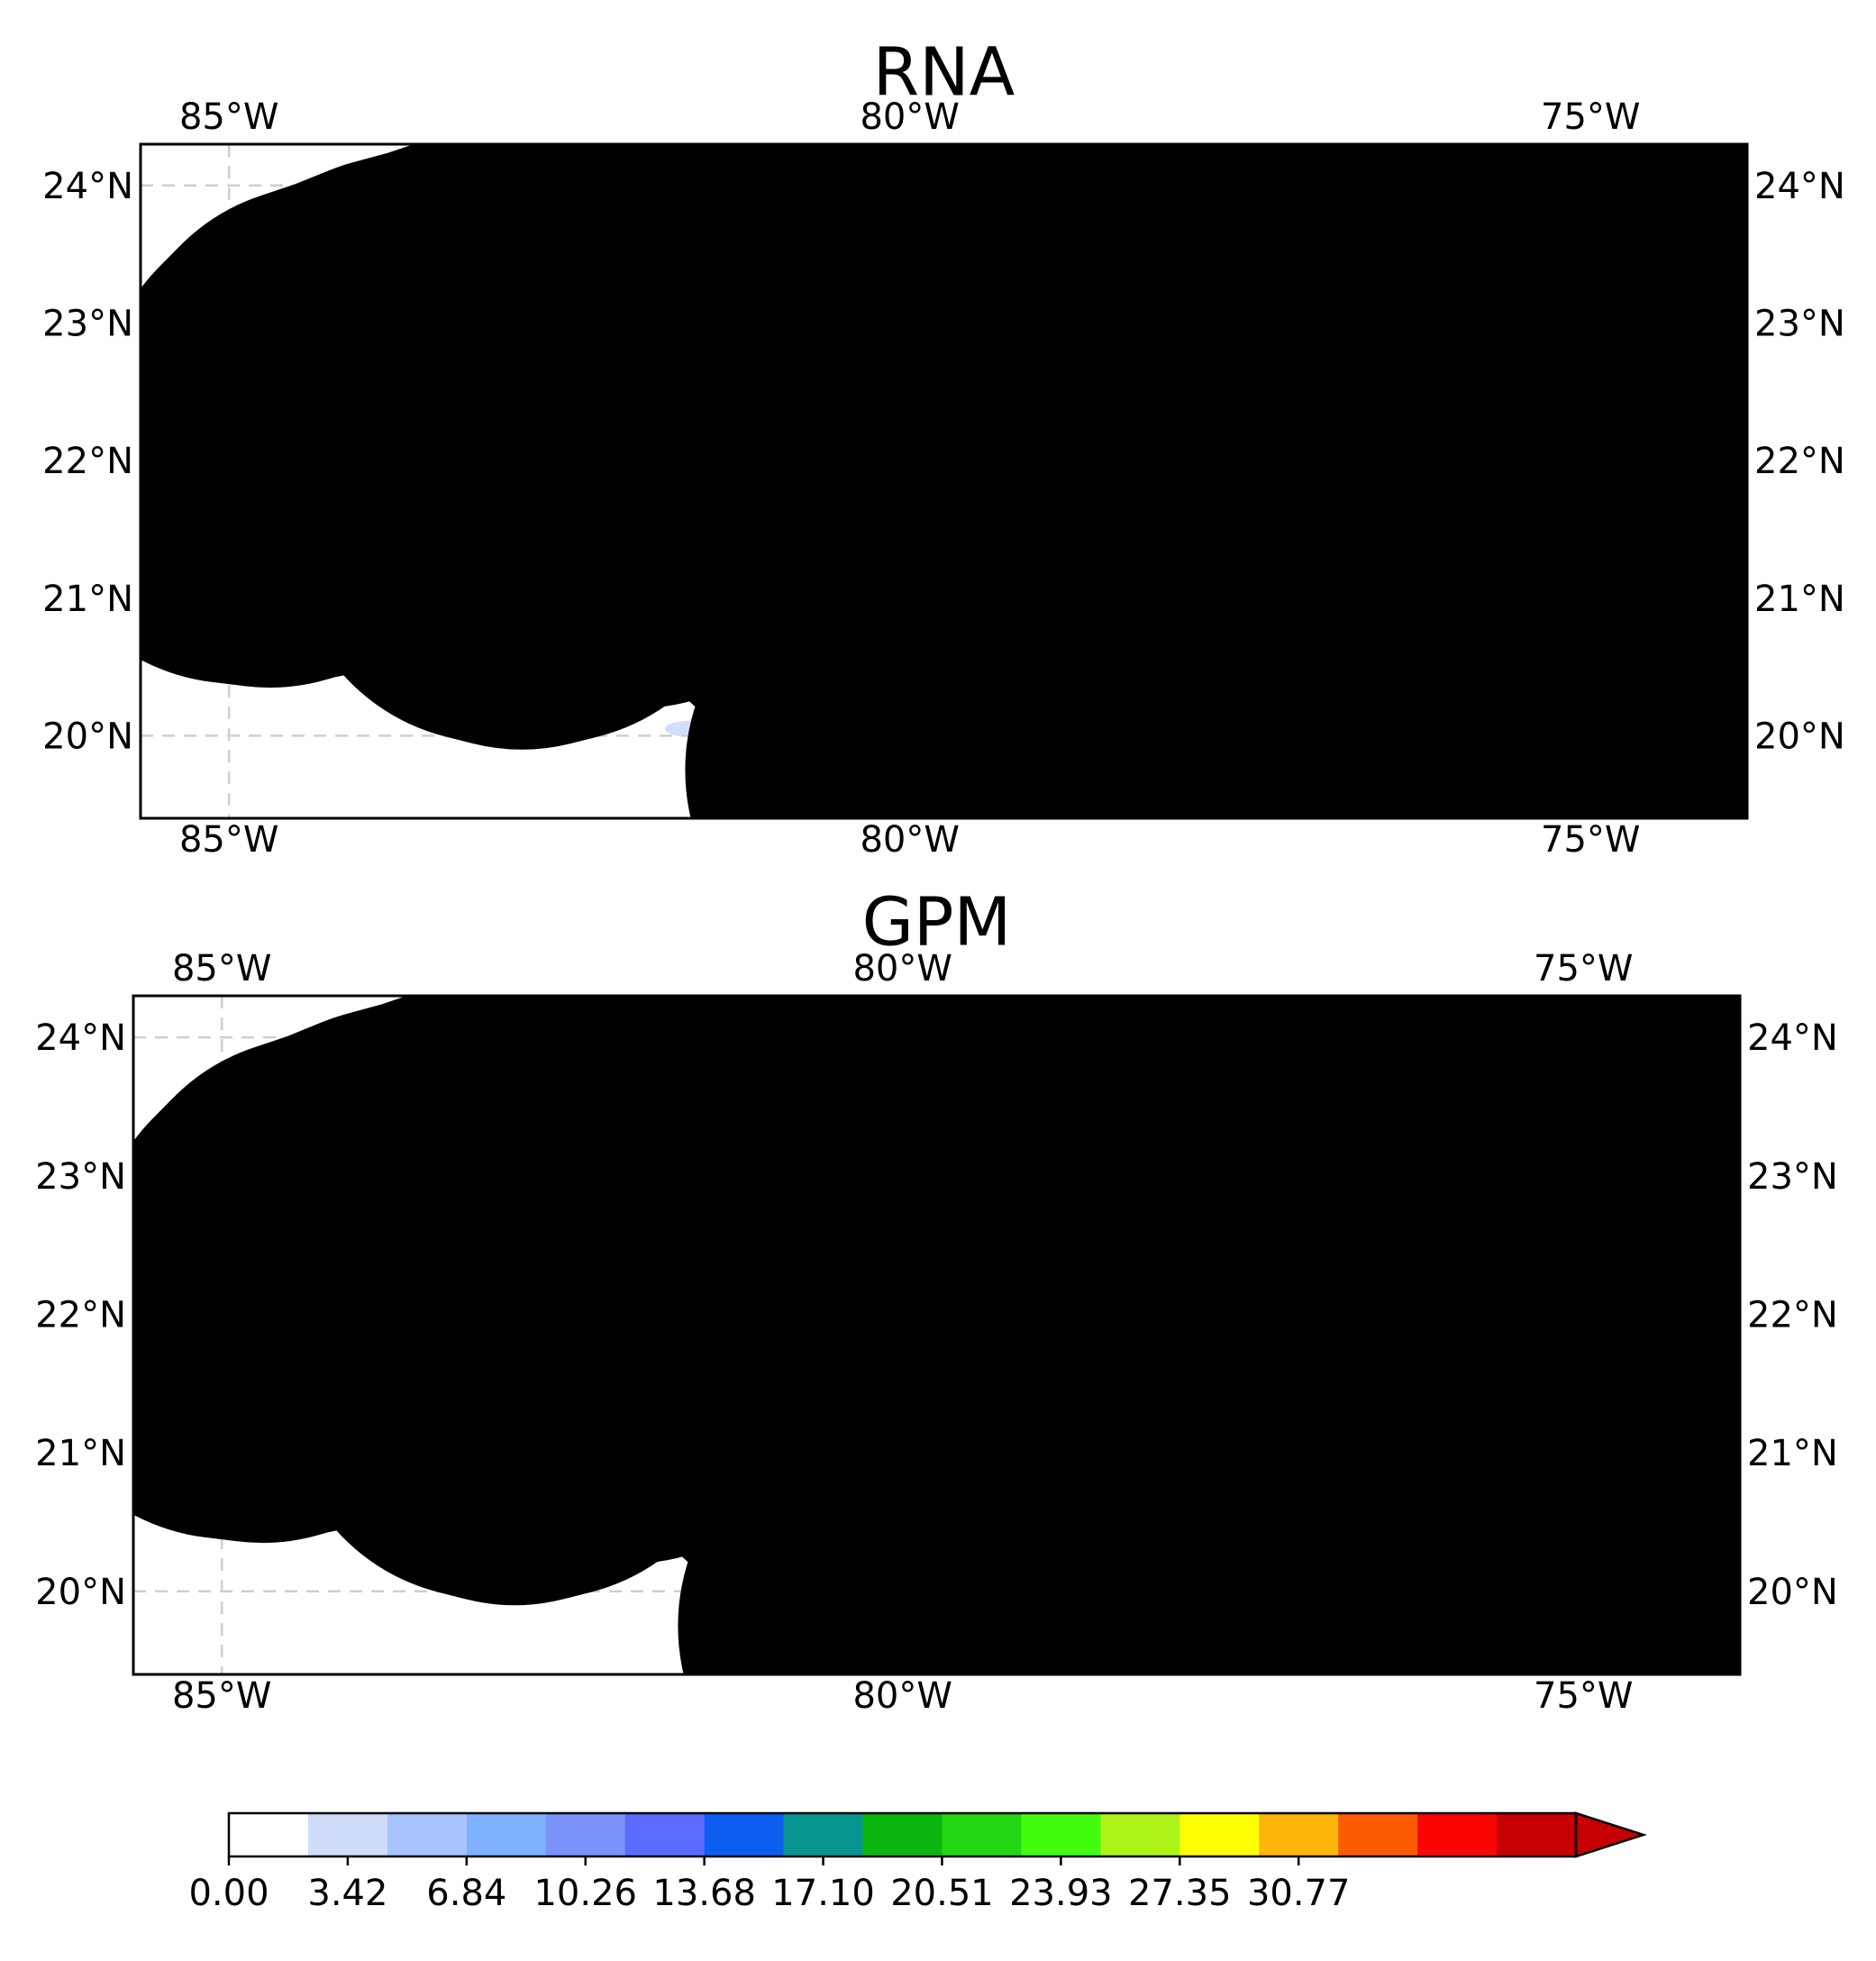  What do you see at coordinates (1180, 1894) in the screenshot?
I see `colorbar-tick-label: 27.35` at bounding box center [1180, 1894].